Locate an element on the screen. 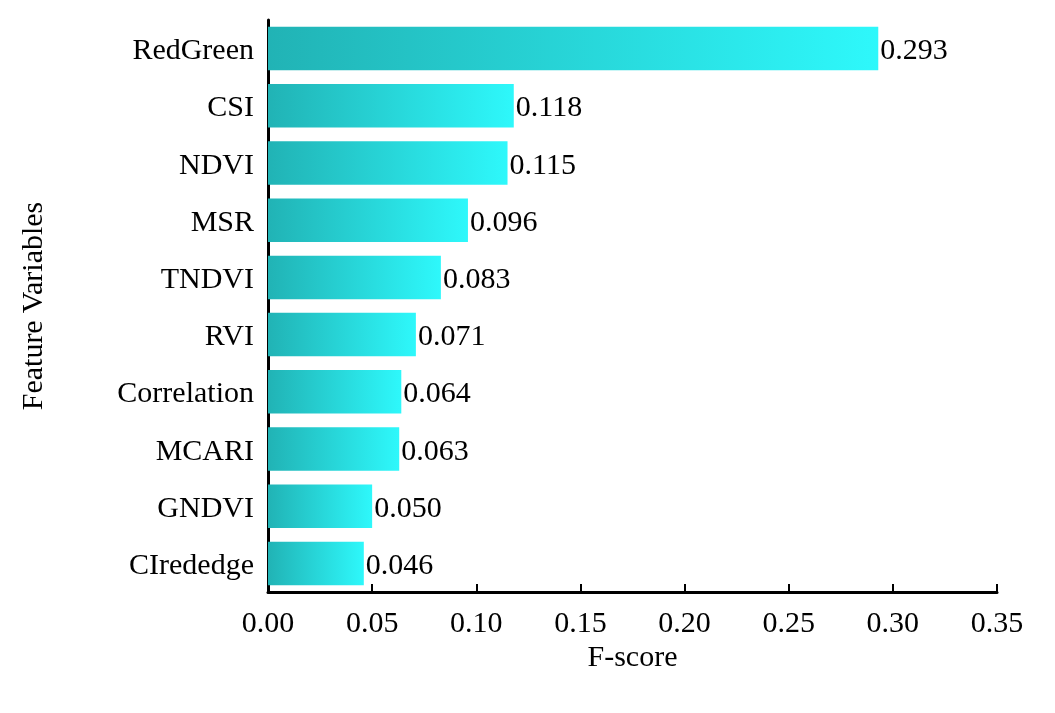 This screenshot has width=1055, height=713. data-label: 0.063 is located at coordinates (435, 449).